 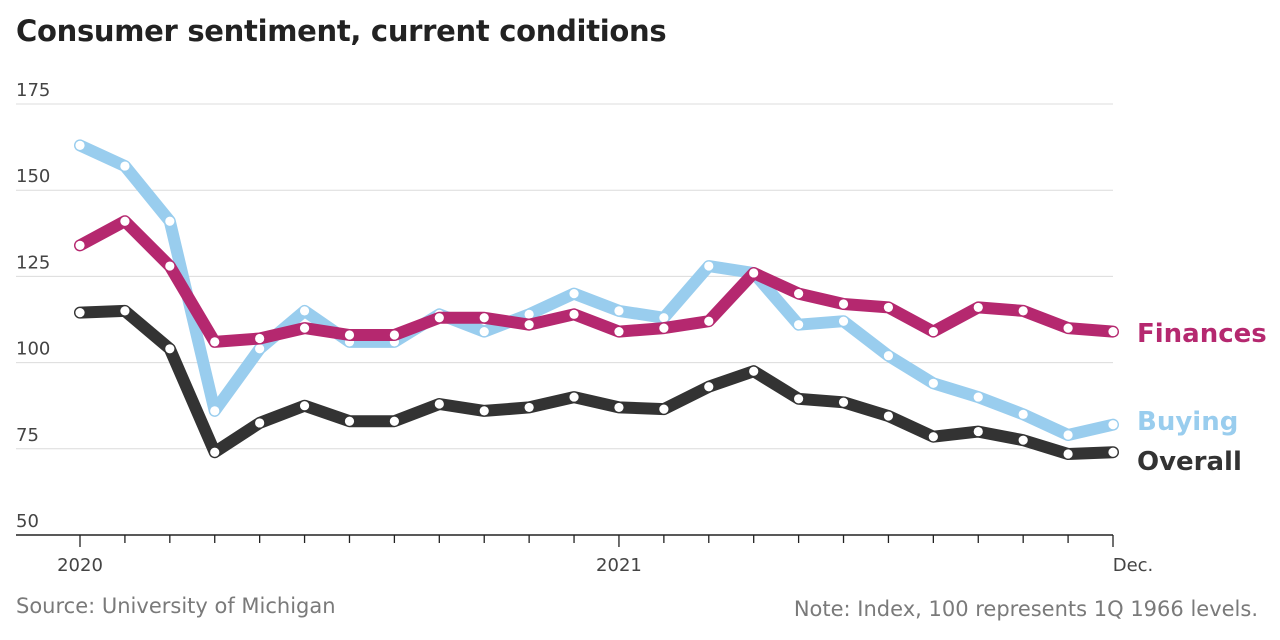 I want to click on y-tick-label-75: 75, so click(x=27, y=435).